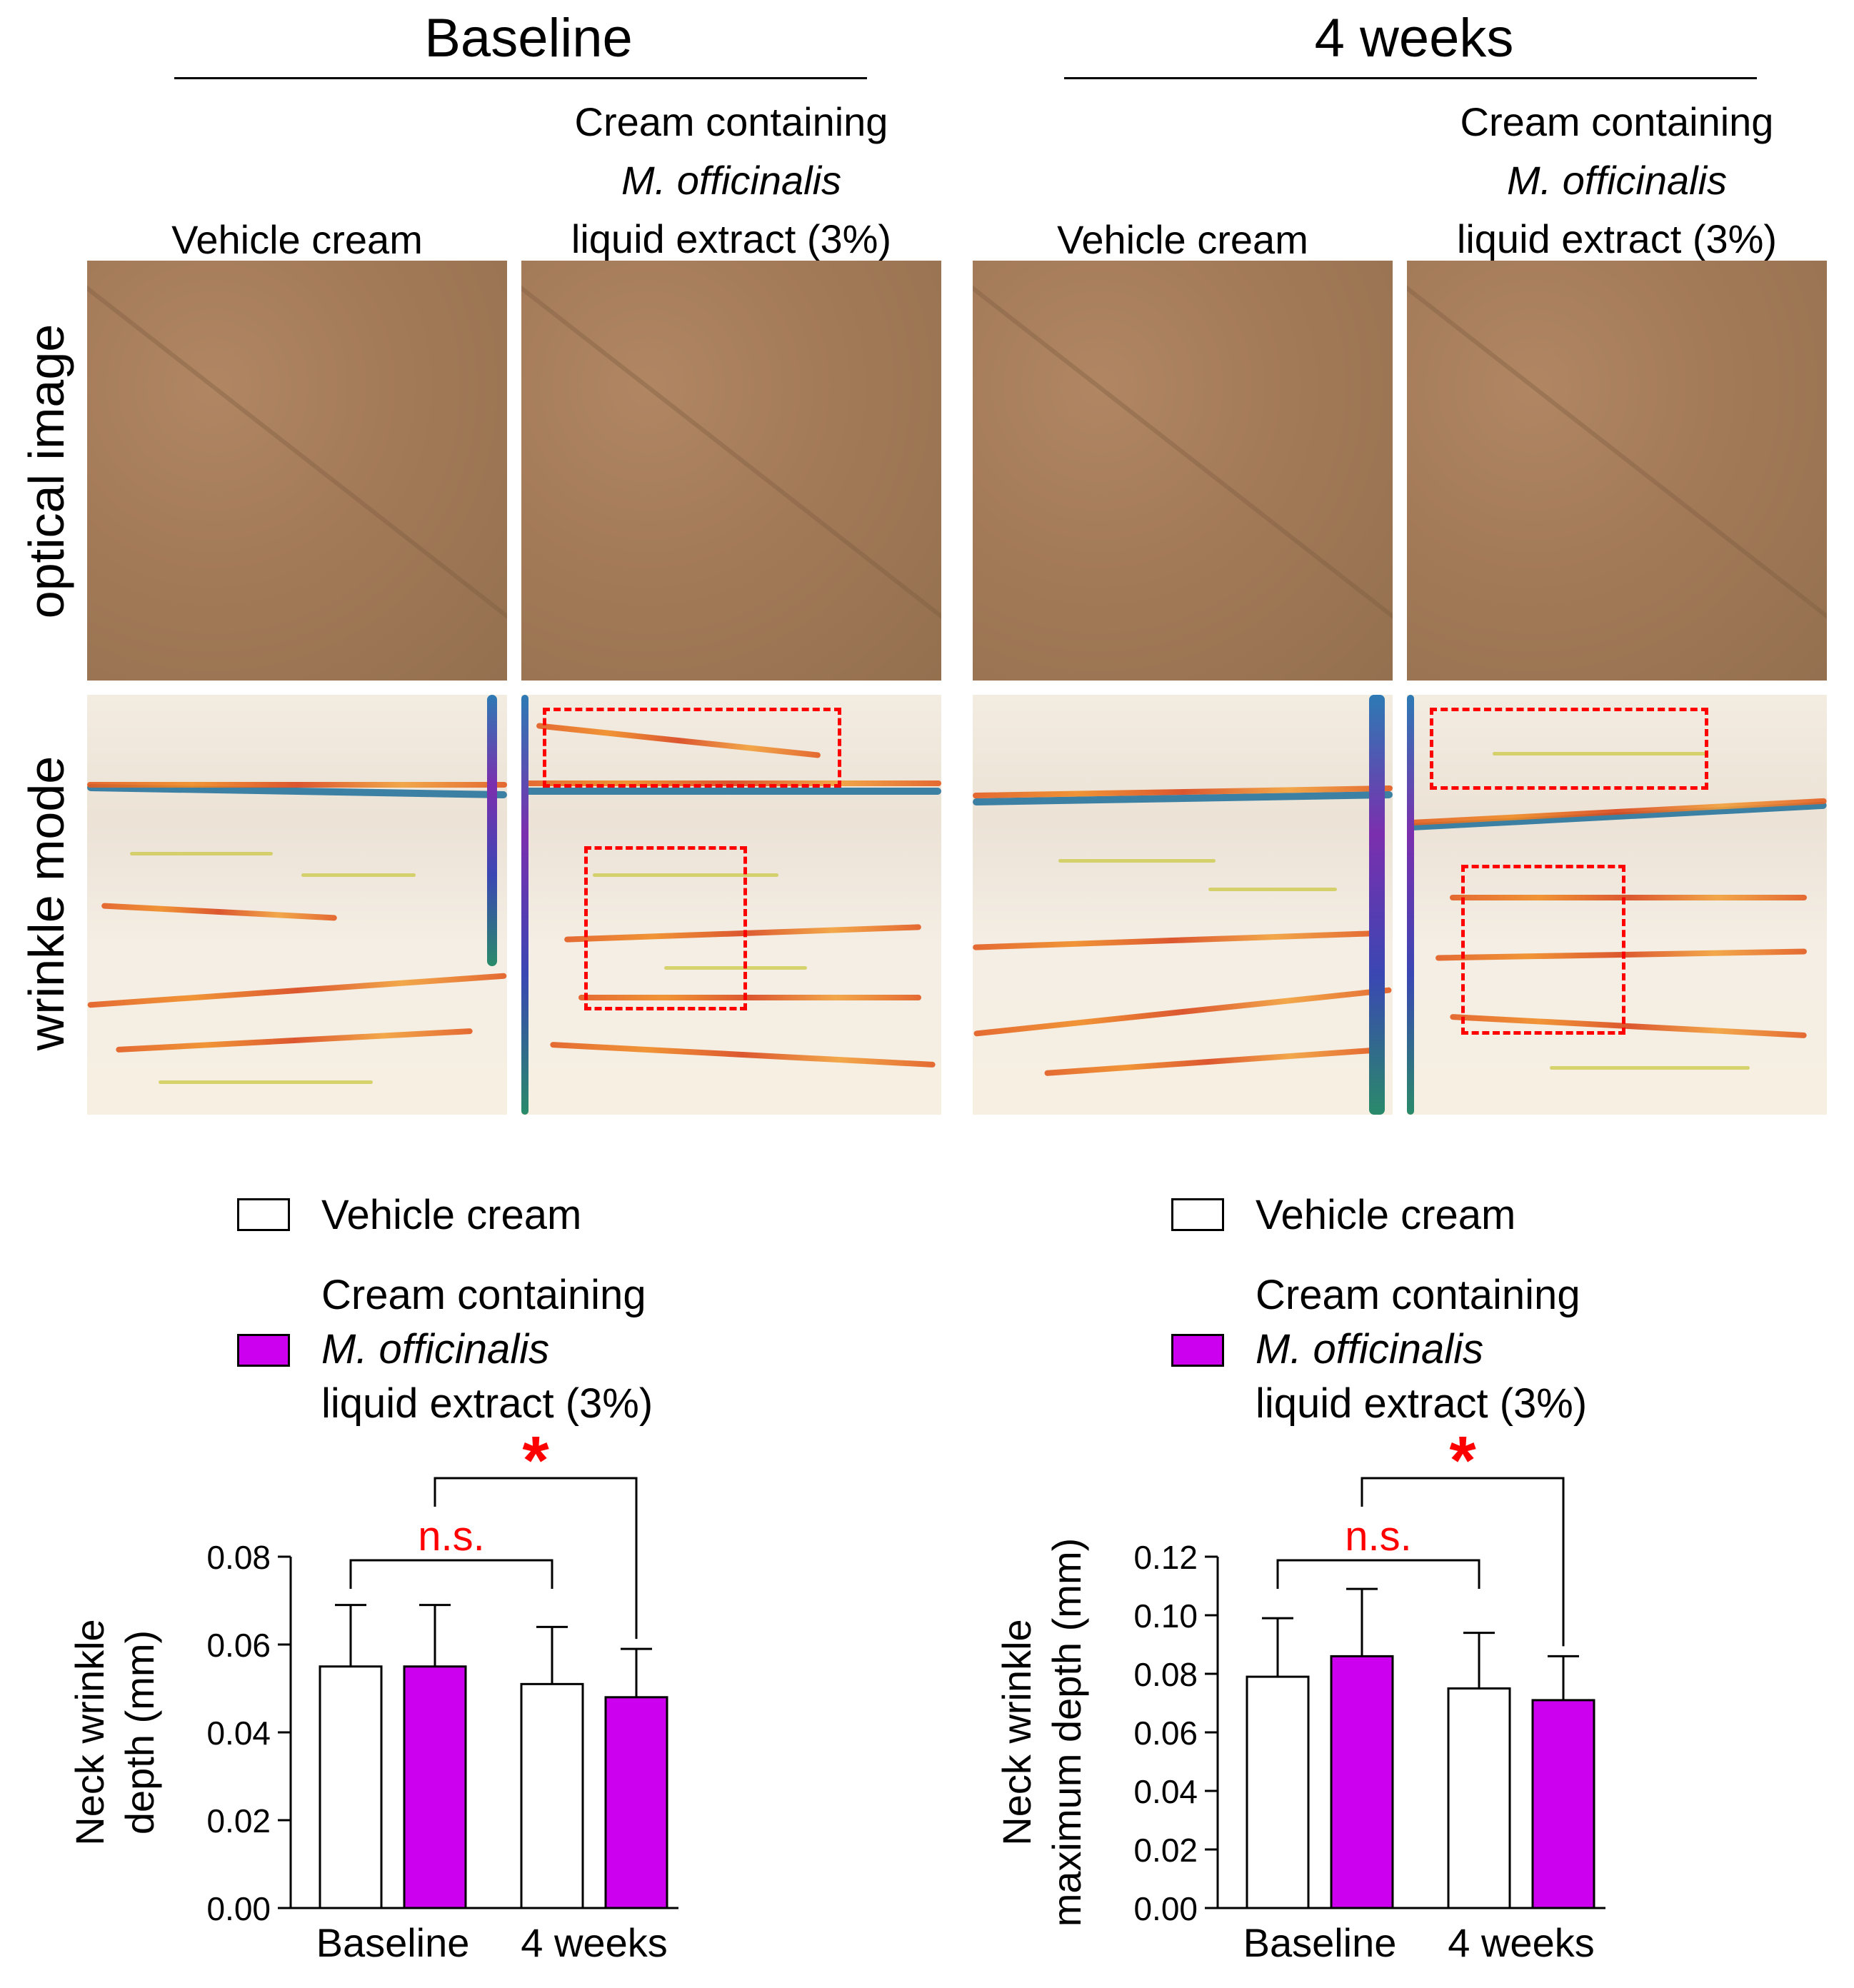 Image resolution: width=1854 pixels, height=1988 pixels. I want to click on wrinkle-image-4weeks-vehicle, so click(1183, 905).